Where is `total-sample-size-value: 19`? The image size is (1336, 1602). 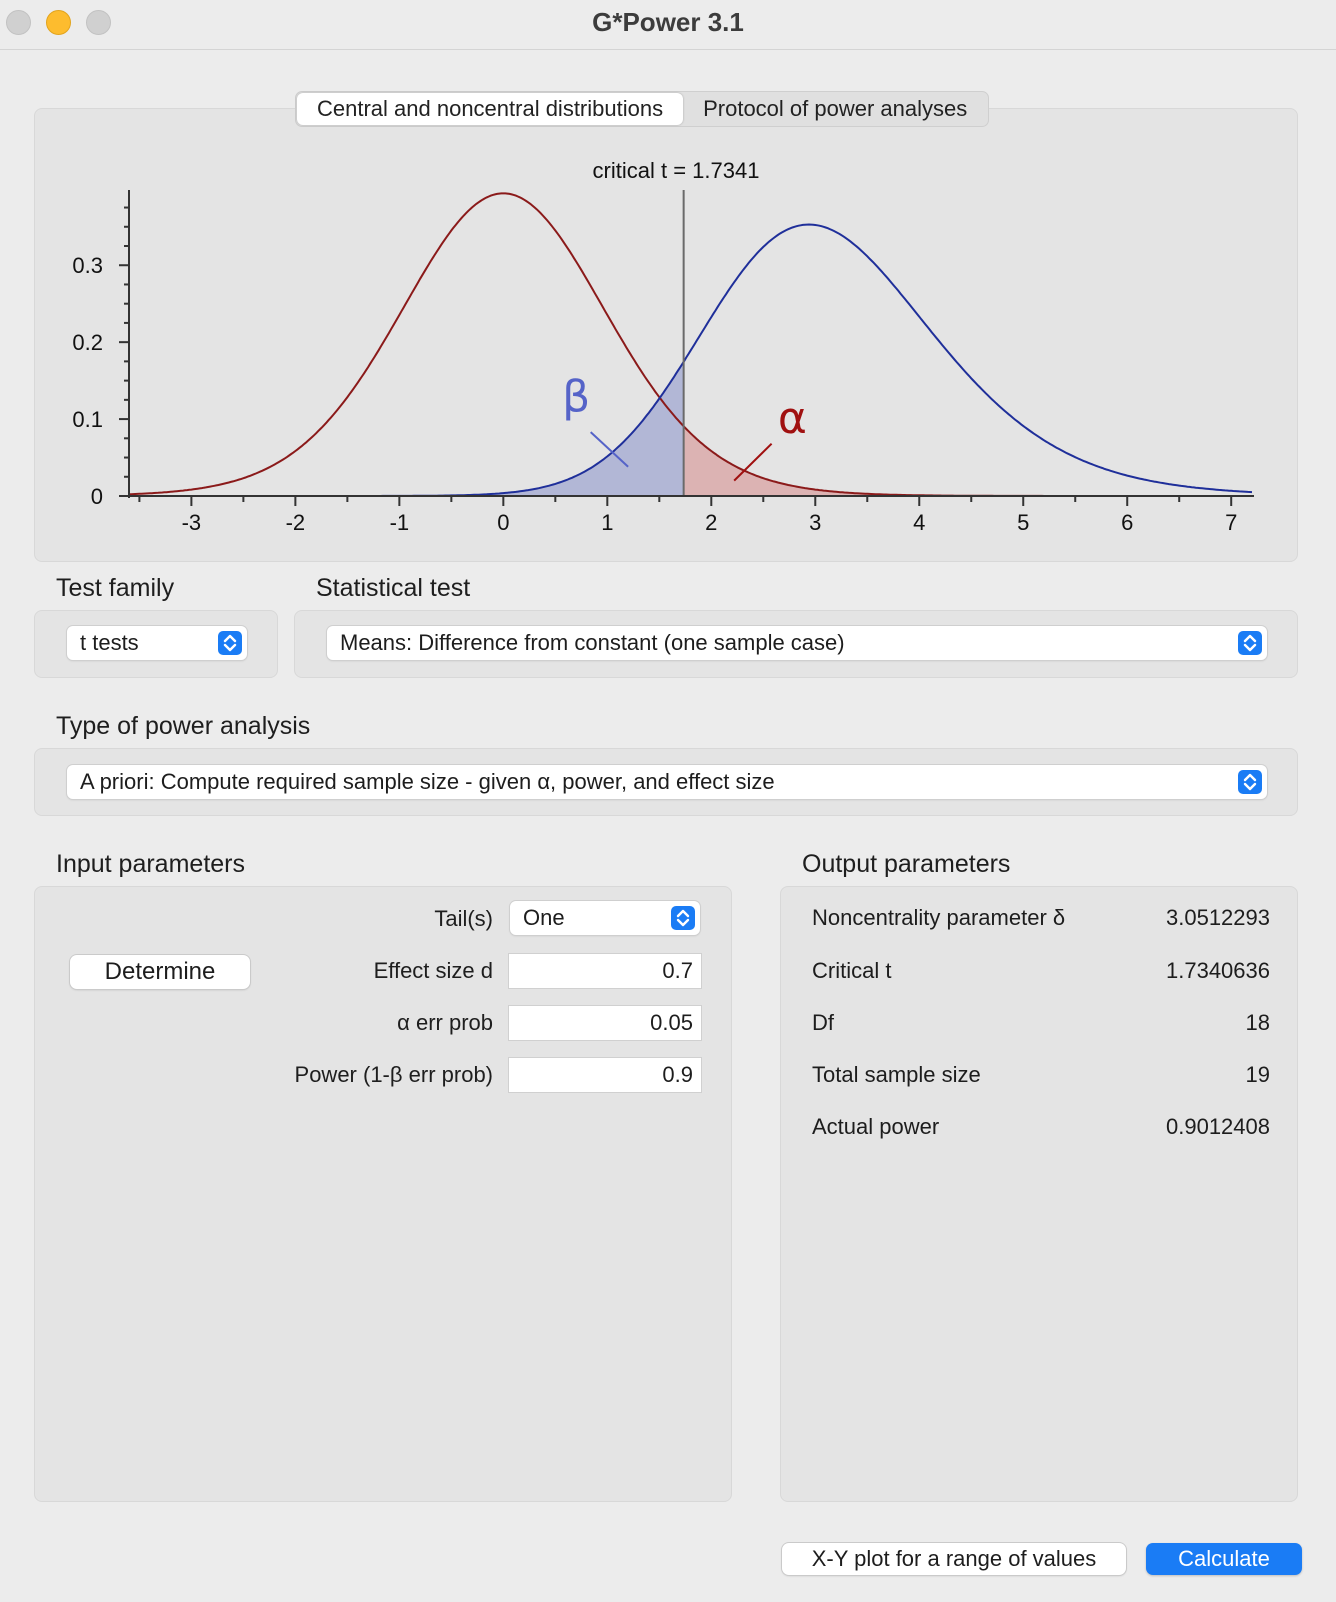 total-sample-size-value: 19 is located at coordinates (1257, 1074).